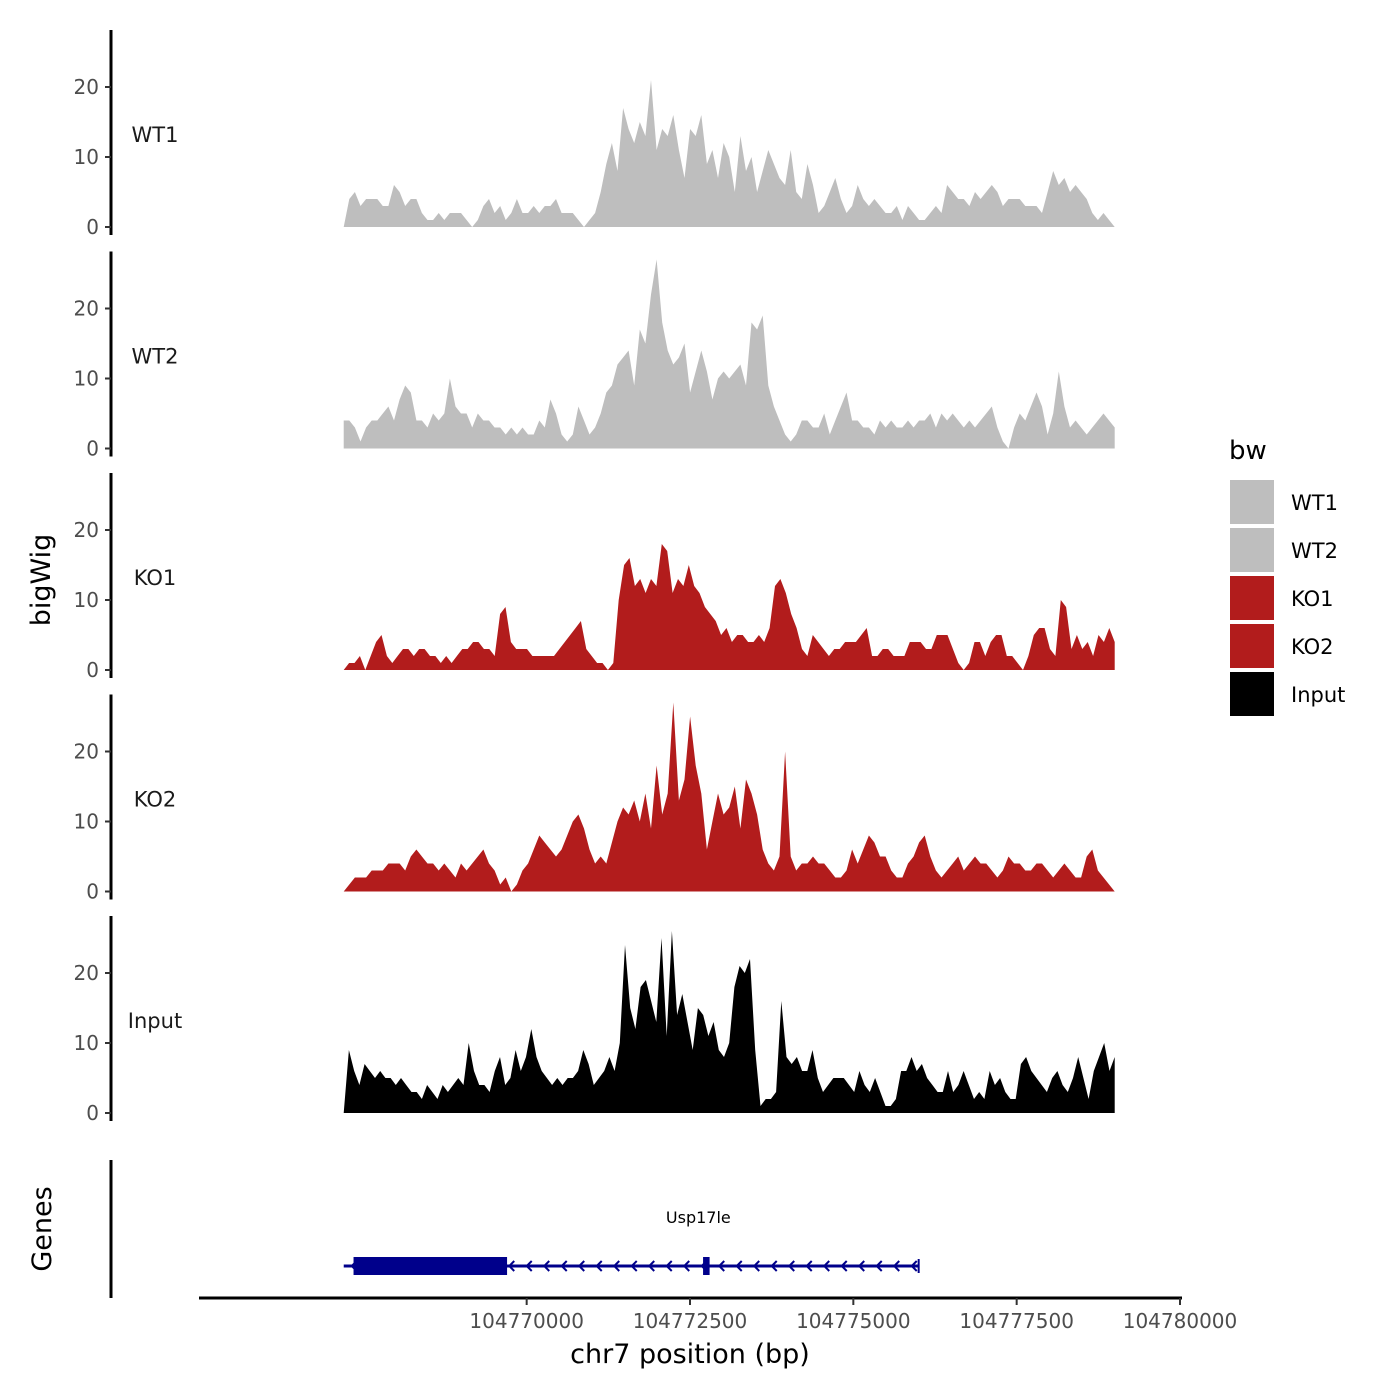 This screenshot has height=1400, width=1400. I want to click on gene-name-label: Usp17le, so click(698, 1217).